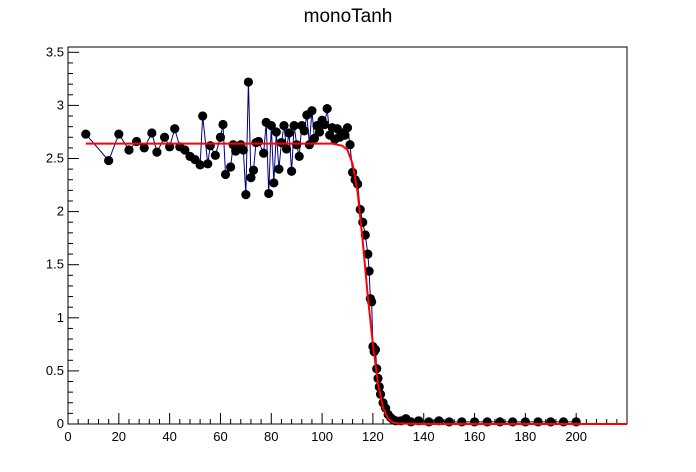 This screenshot has width=696, height=472. I want to click on y-tick-label: 3, so click(60, 104).